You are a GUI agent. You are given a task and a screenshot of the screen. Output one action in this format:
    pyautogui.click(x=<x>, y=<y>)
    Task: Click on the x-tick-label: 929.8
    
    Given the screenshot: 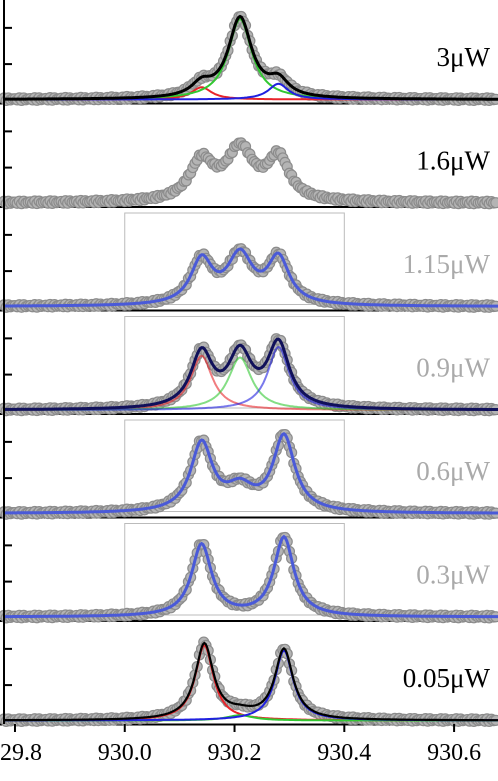 What is the action you would take?
    pyautogui.click(x=21, y=753)
    